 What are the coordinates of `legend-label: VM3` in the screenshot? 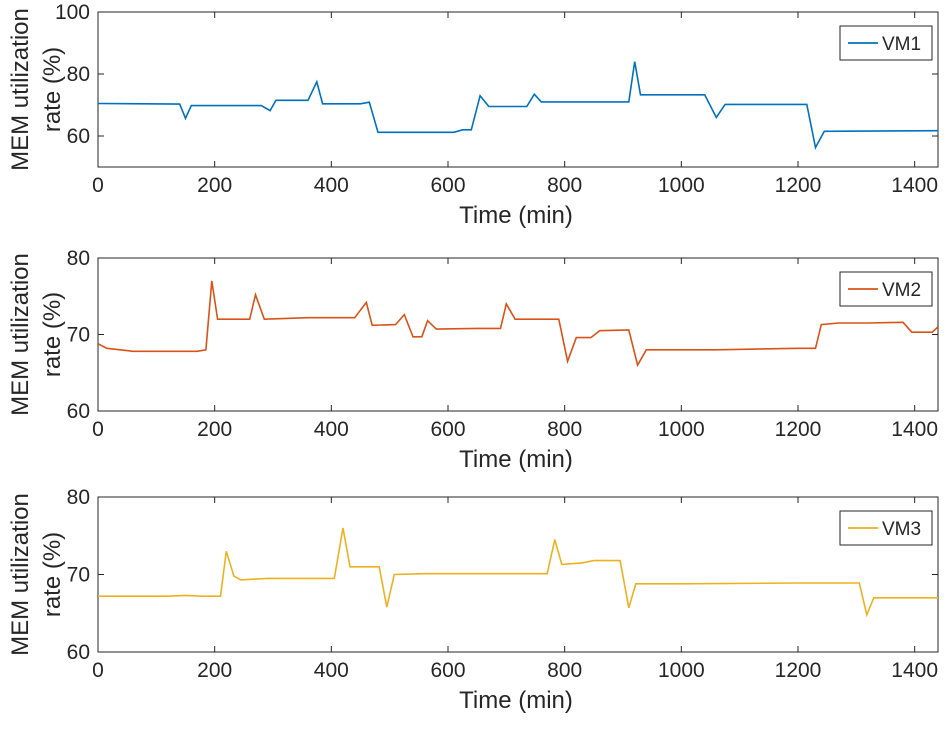 It's located at (901, 529).